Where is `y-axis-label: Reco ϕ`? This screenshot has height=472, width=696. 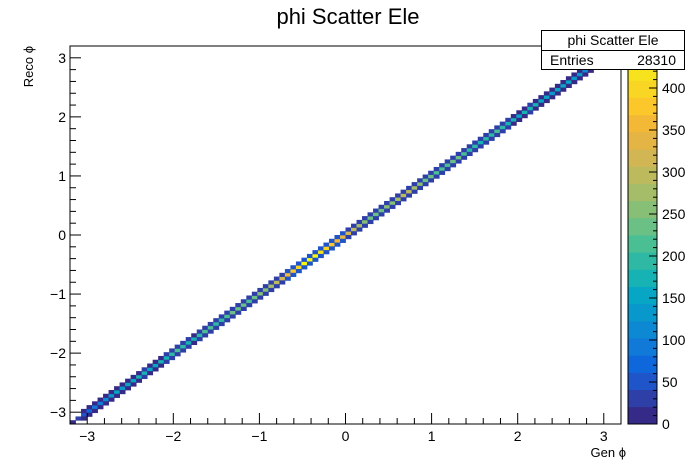
y-axis-label: Reco ϕ is located at coordinates (28, 66).